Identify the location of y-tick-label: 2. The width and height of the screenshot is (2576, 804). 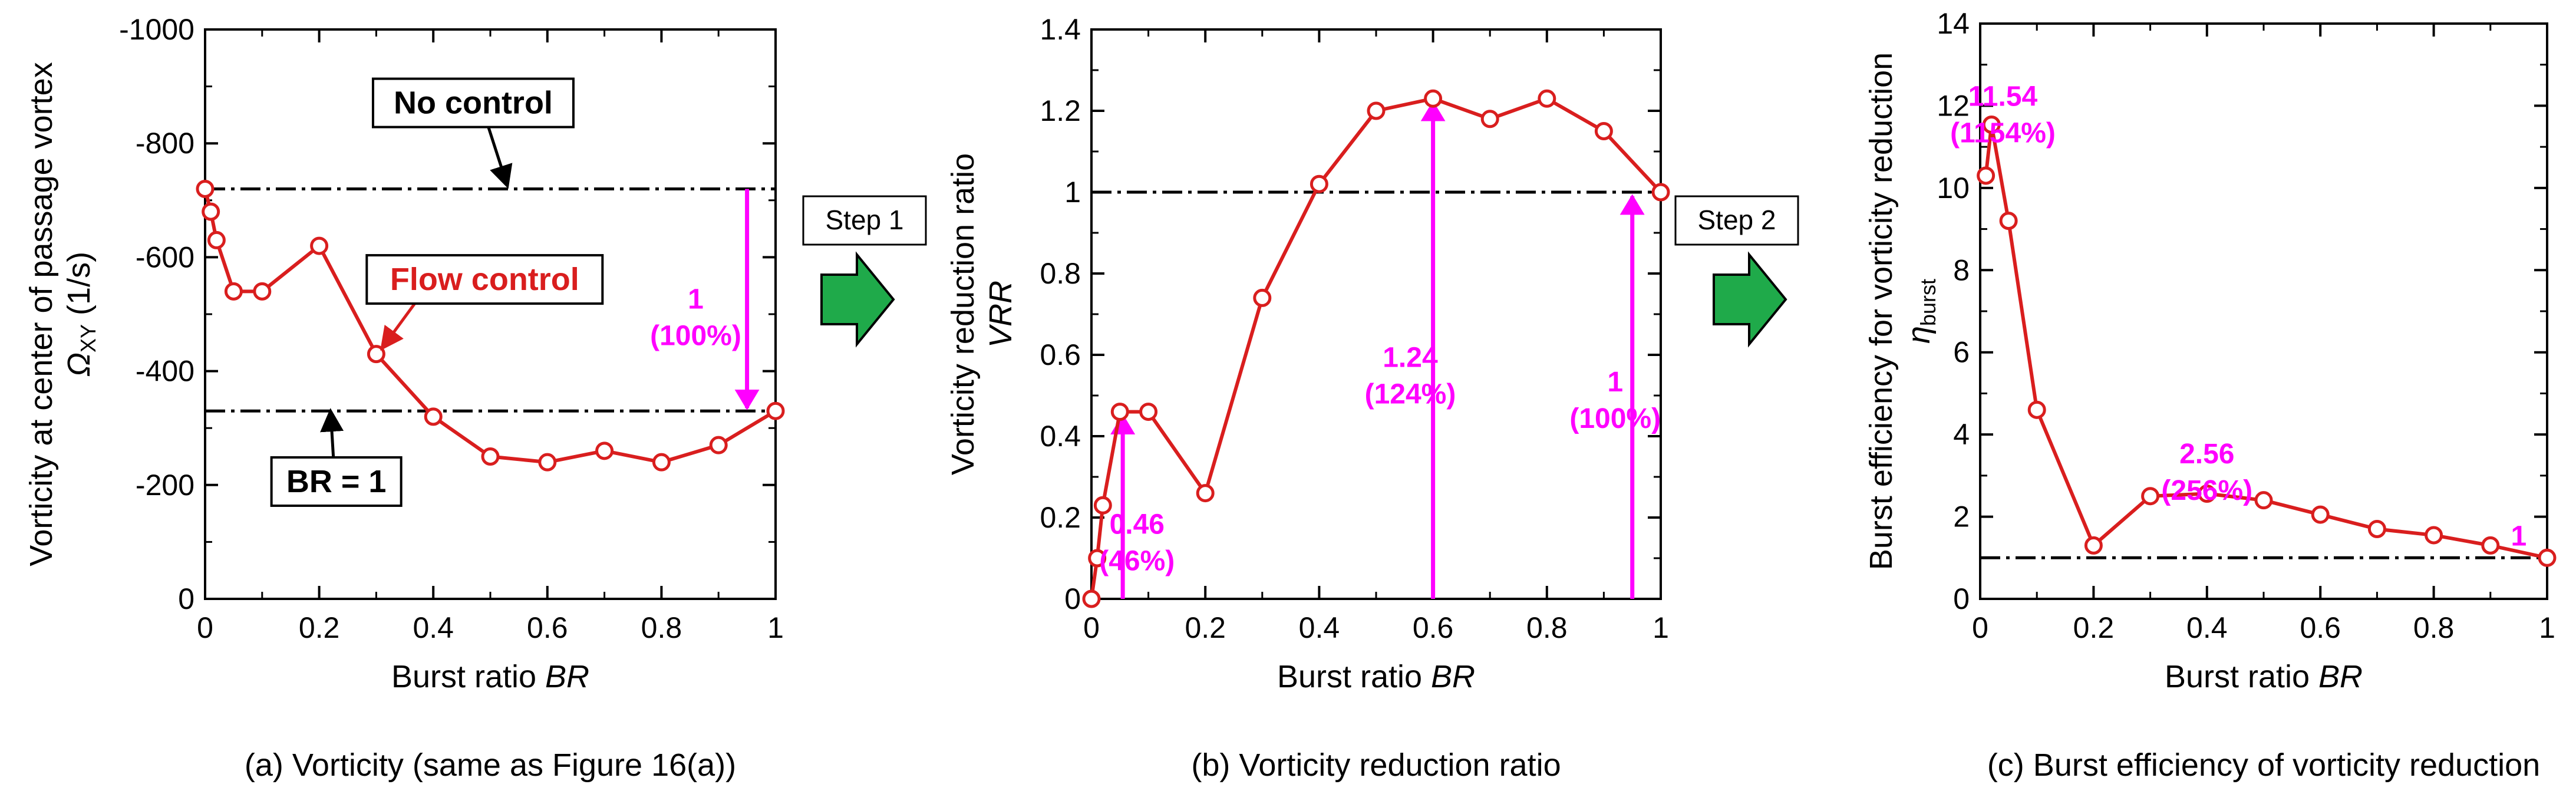
(1962, 516).